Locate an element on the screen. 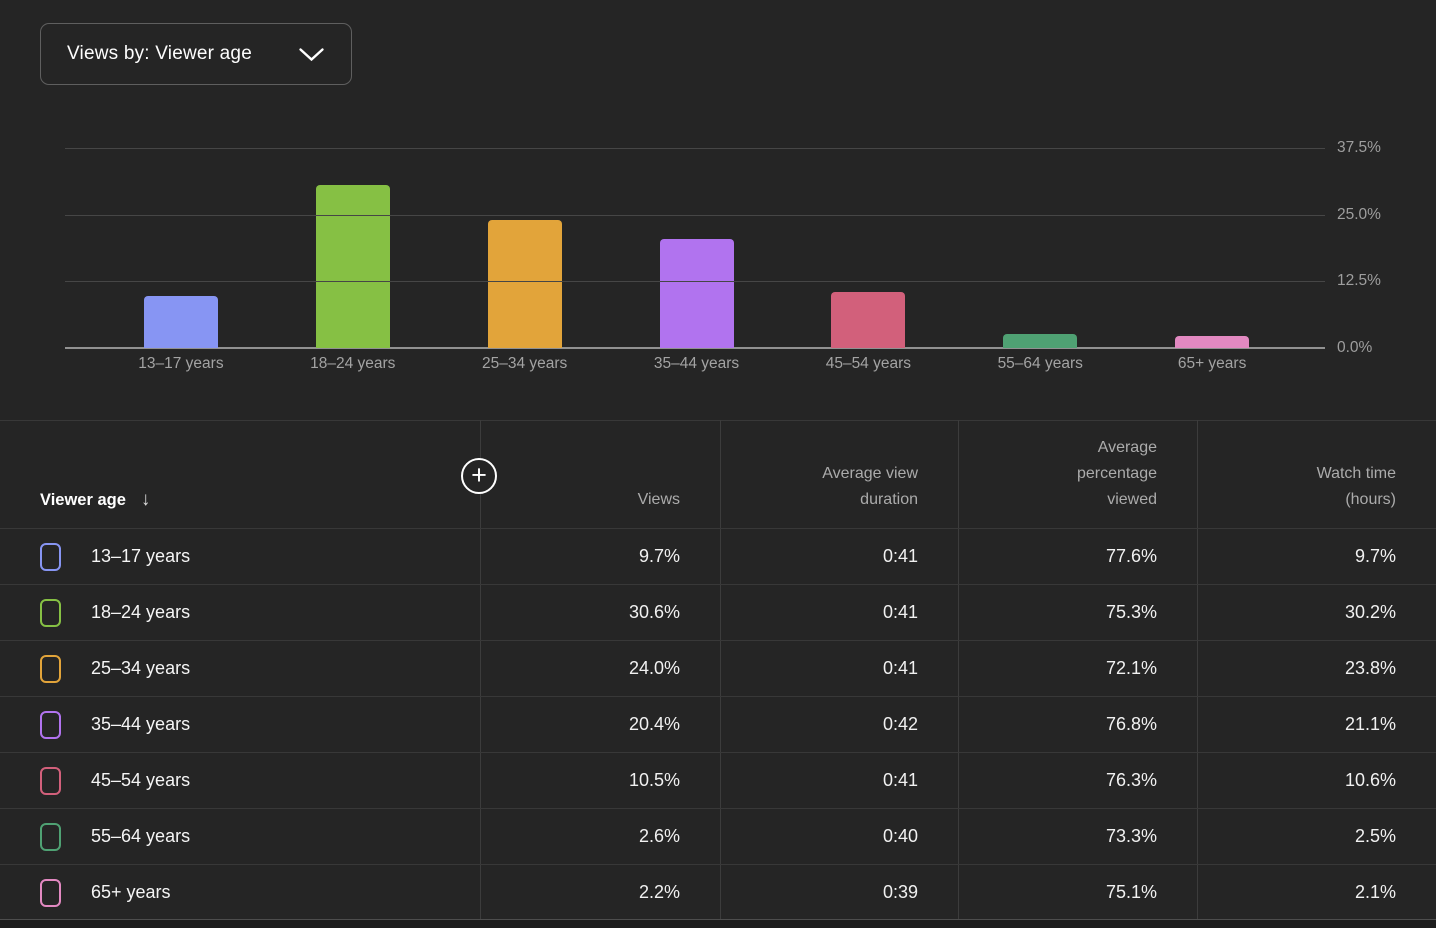 The width and height of the screenshot is (1436, 928). bar-slot: 18–24 years is located at coordinates (353, 260).